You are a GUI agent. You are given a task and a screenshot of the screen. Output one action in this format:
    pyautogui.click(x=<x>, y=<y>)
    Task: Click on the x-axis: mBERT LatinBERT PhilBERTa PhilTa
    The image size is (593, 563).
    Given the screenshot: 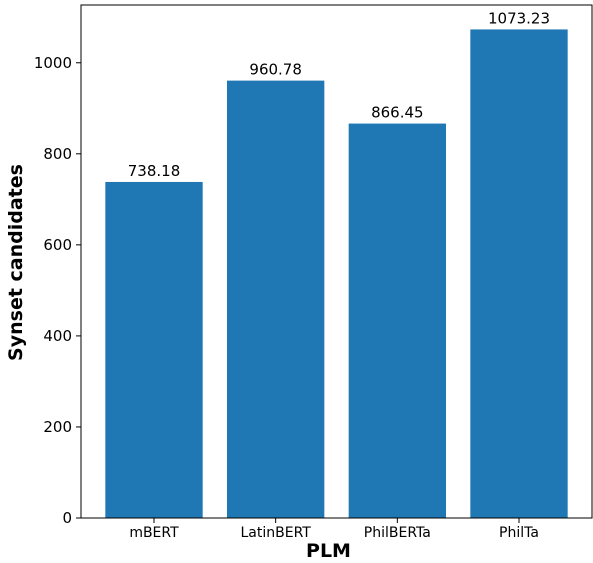 What is the action you would take?
    pyautogui.click(x=334, y=529)
    